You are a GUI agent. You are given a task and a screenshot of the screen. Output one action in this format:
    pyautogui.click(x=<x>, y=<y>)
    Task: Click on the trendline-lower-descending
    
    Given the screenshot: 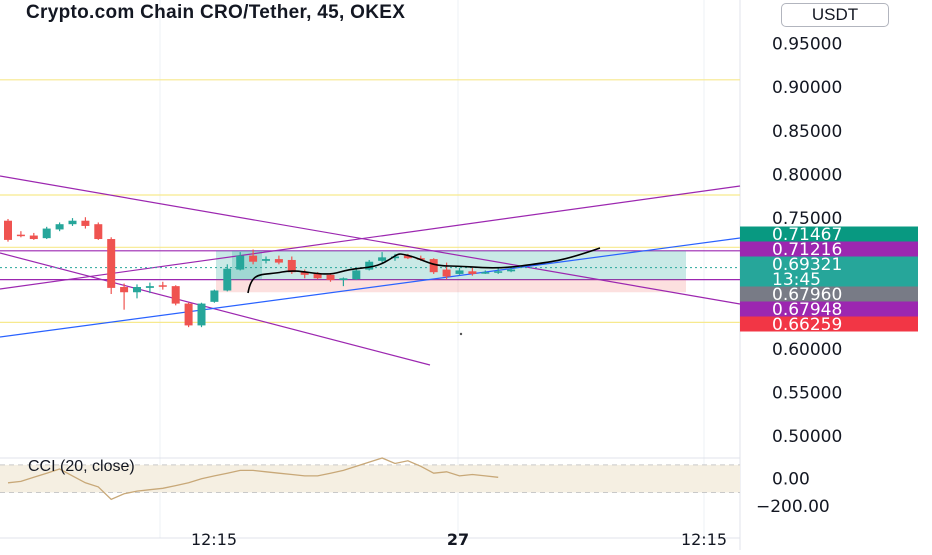 What is the action you would take?
    pyautogui.click(x=215, y=309)
    